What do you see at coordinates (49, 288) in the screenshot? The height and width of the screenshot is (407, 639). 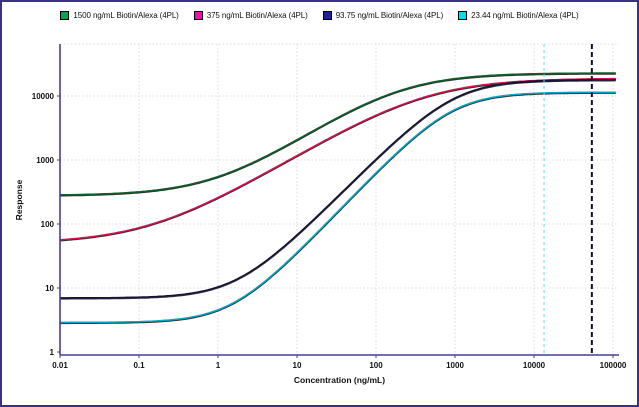 I see `y-tick-label: 10` at bounding box center [49, 288].